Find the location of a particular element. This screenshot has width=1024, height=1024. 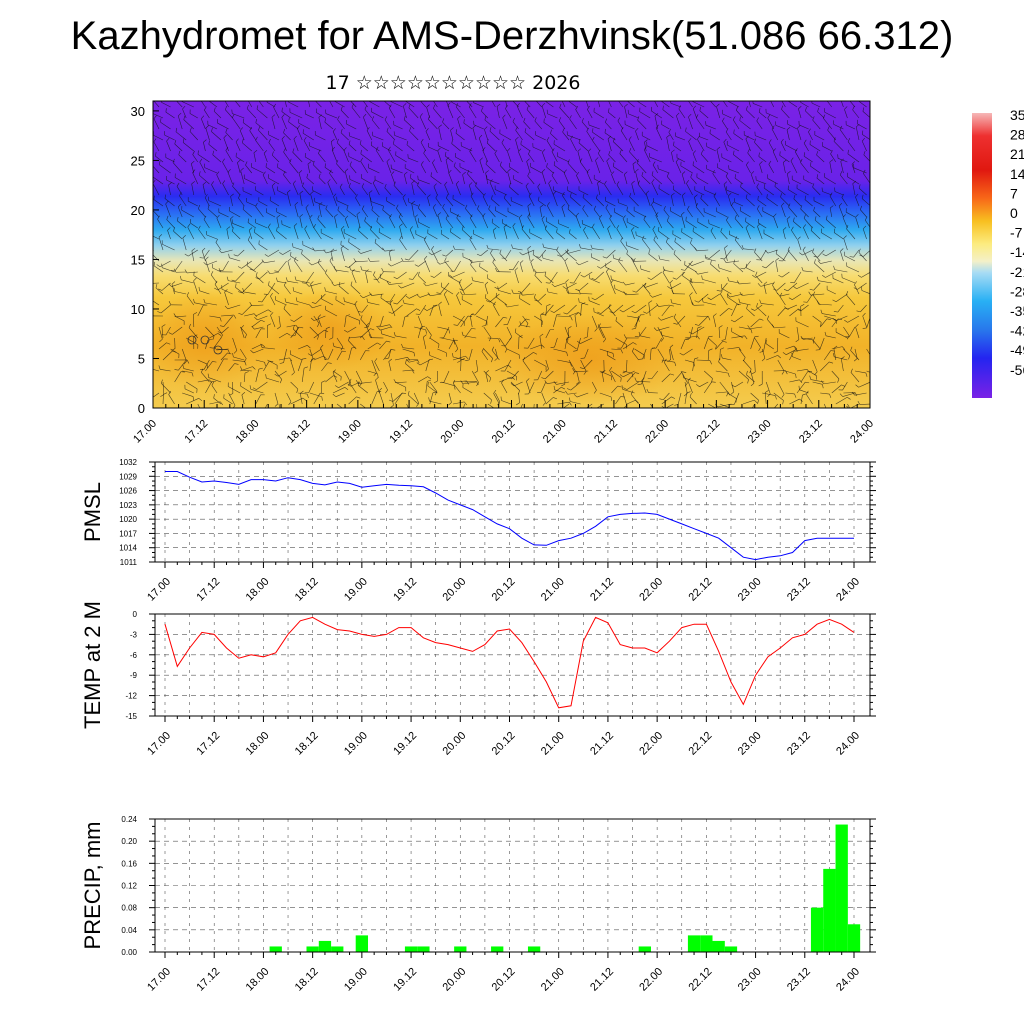

x-tick-label: 21.00 is located at coordinates (553, 744).